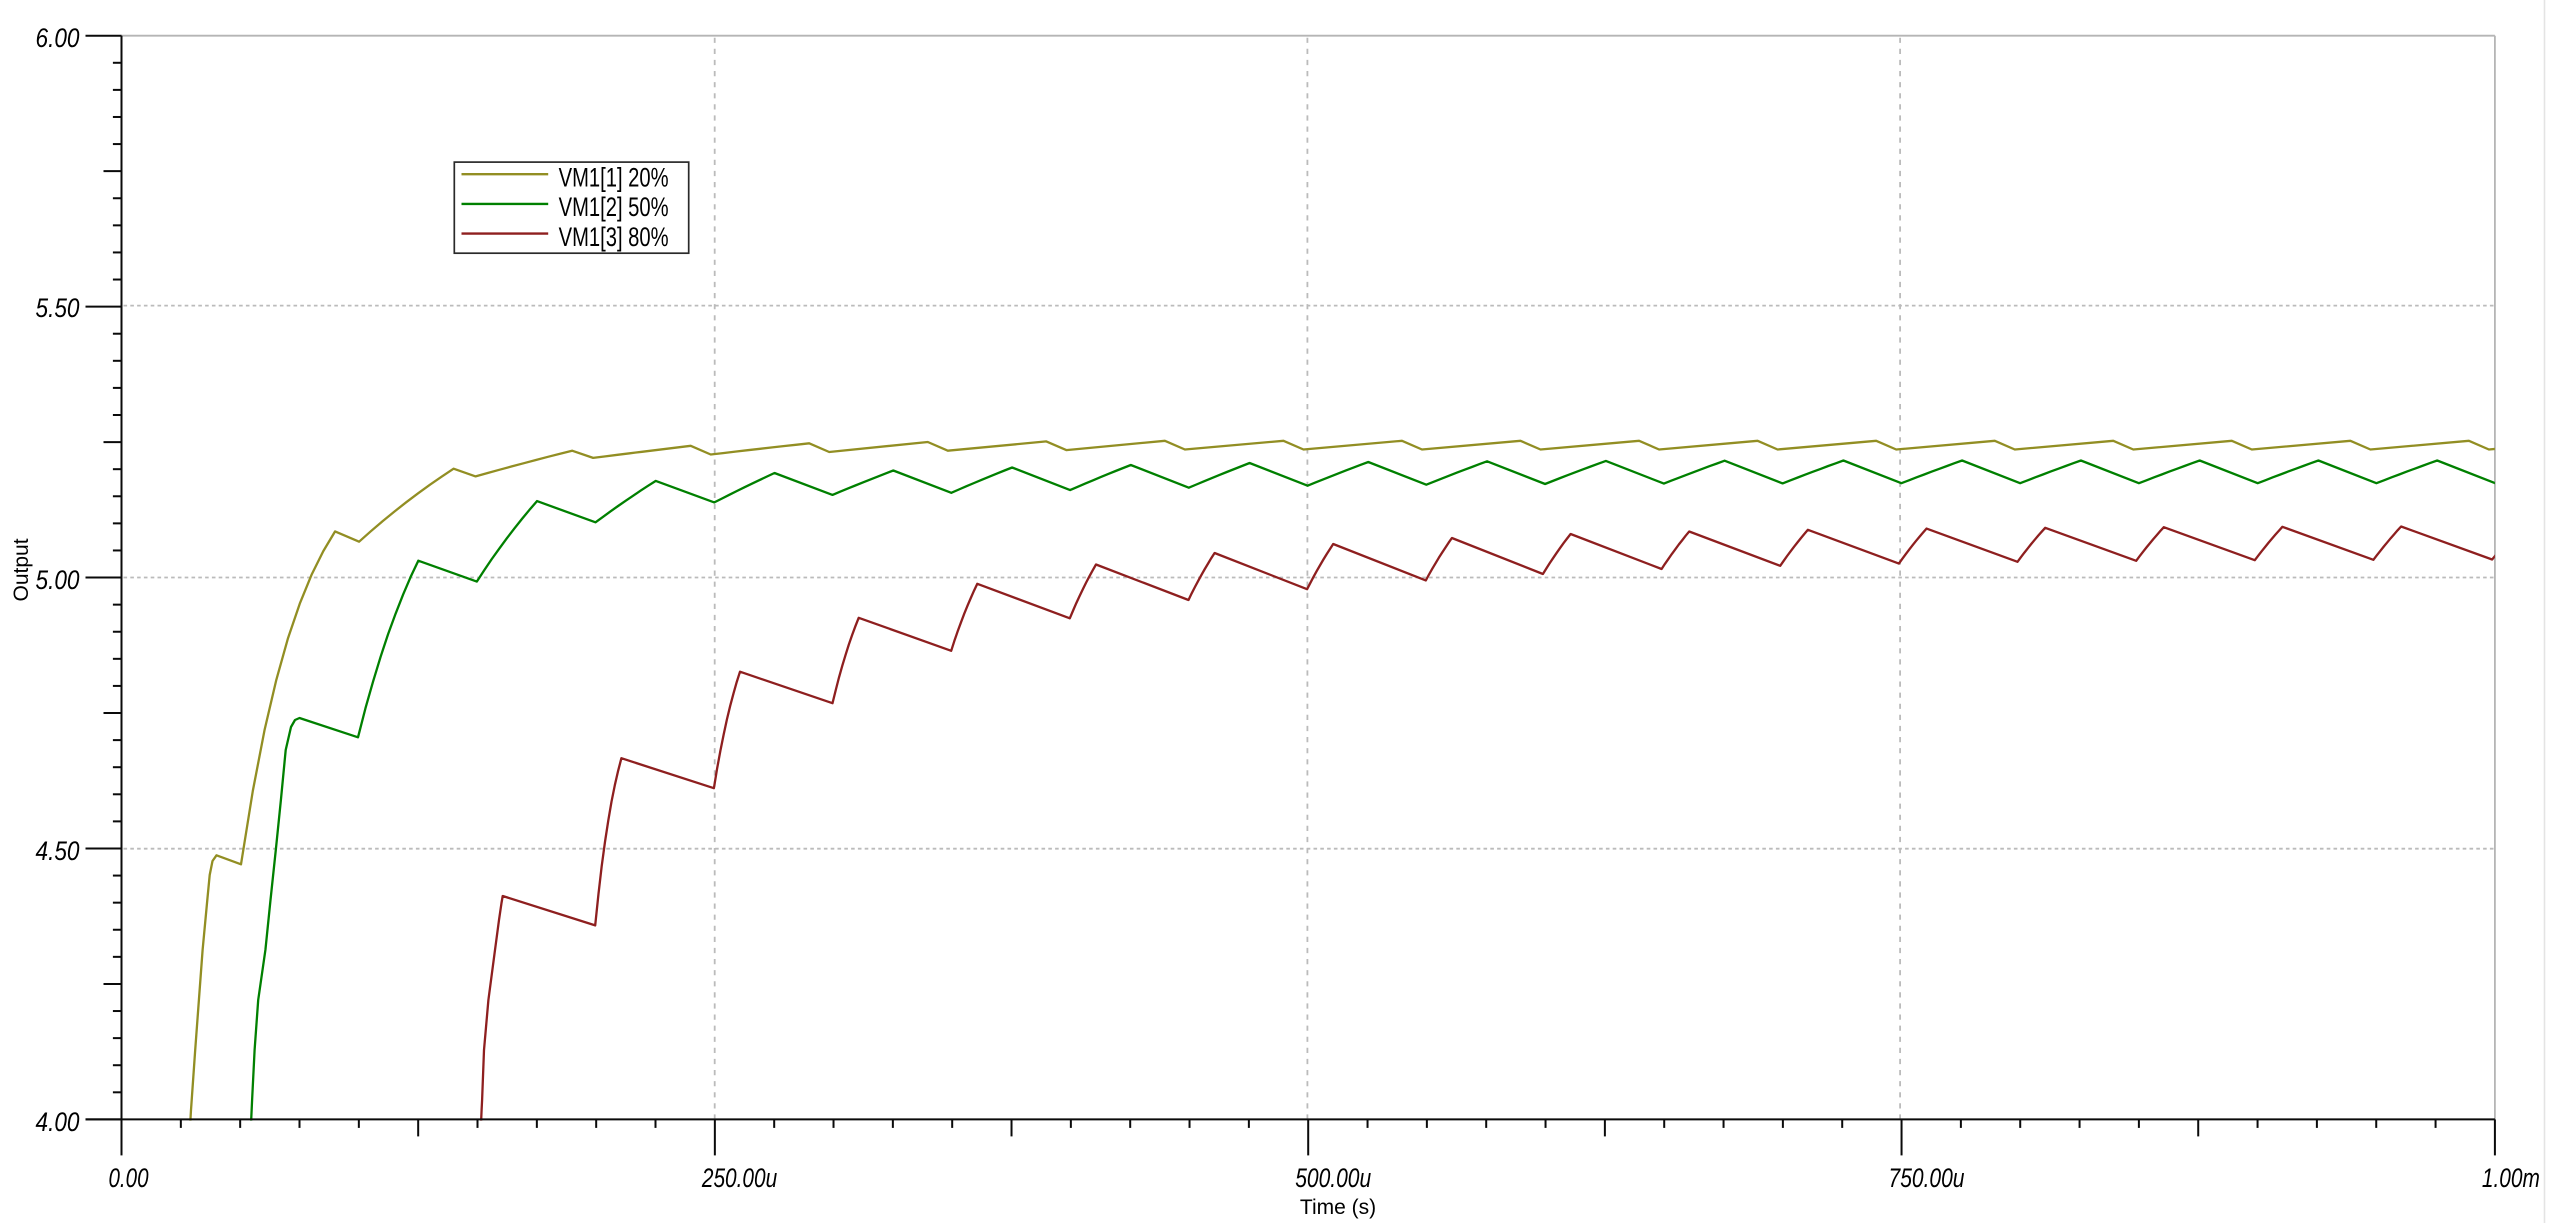 The height and width of the screenshot is (1223, 2550). Describe the element at coordinates (1333, 1178) in the screenshot. I see `svg-text: 500.00u` at that location.